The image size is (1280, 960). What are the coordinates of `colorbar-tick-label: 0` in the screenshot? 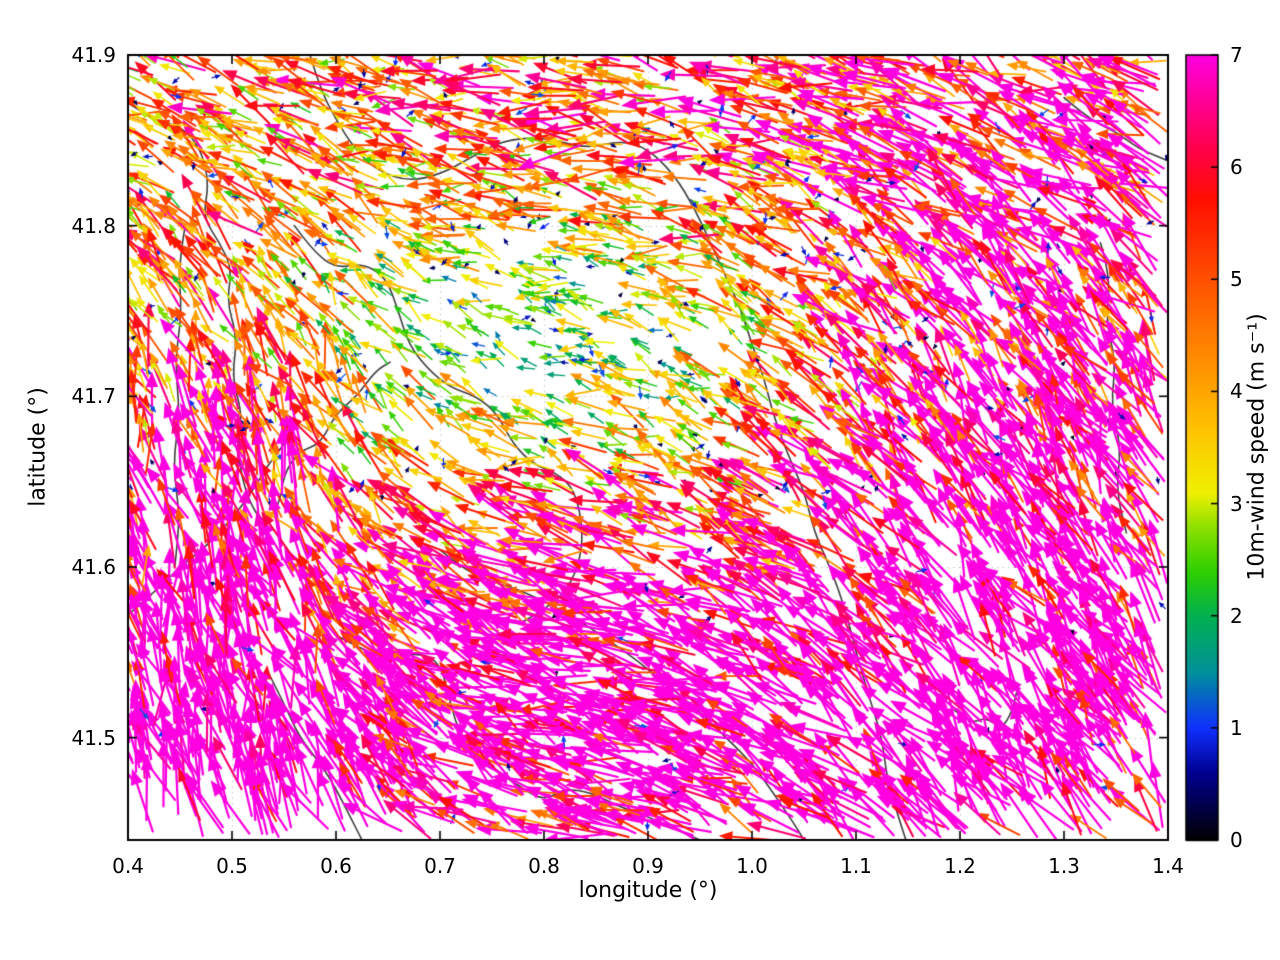 It's located at (1236, 840).